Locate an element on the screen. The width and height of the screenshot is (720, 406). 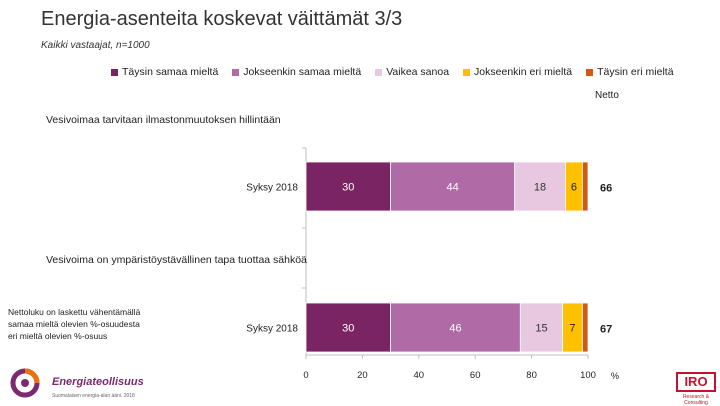
data-label: 15 is located at coordinates (541, 329).